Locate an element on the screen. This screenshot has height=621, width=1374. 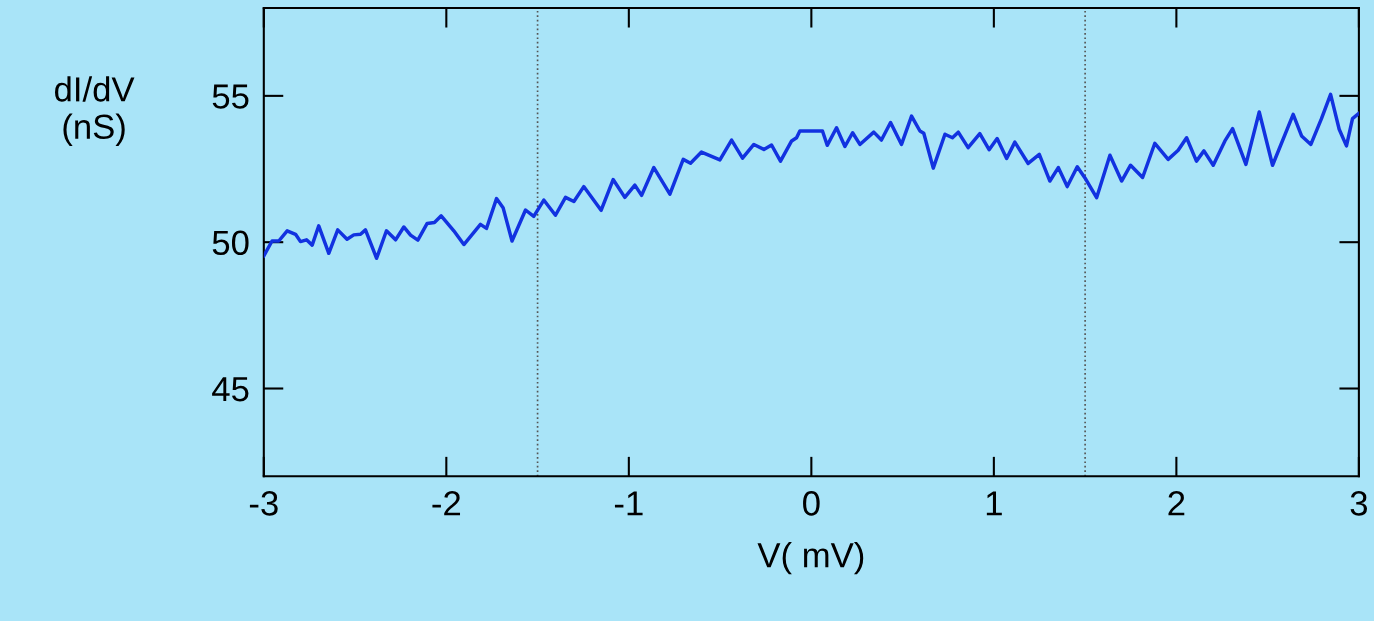
x-tick-label: -3 is located at coordinates (263, 503).